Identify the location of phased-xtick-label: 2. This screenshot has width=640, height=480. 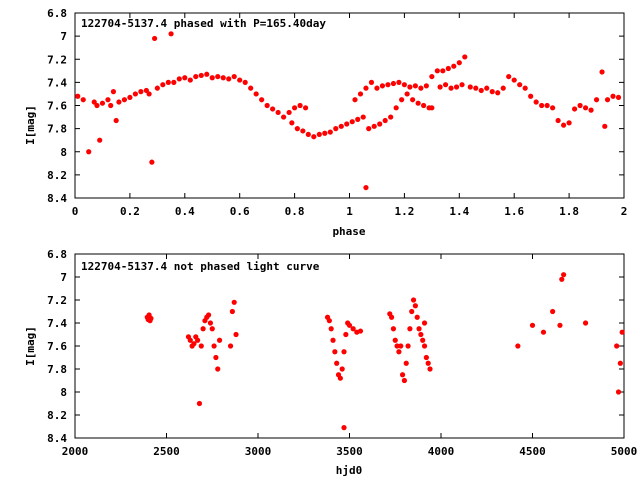
(624, 211).